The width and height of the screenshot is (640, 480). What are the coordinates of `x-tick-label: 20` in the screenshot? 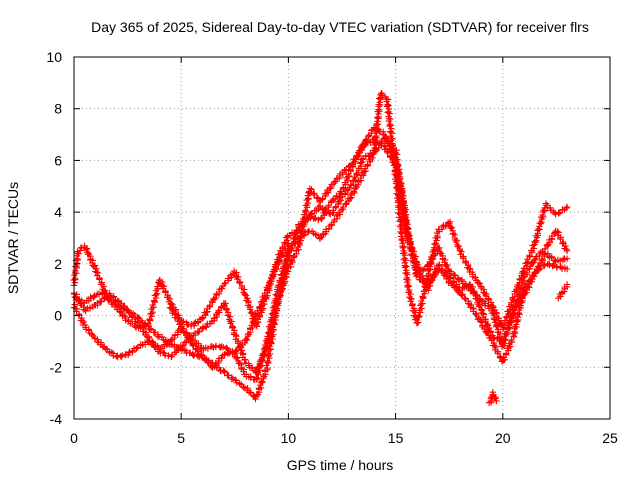 It's located at (503, 438).